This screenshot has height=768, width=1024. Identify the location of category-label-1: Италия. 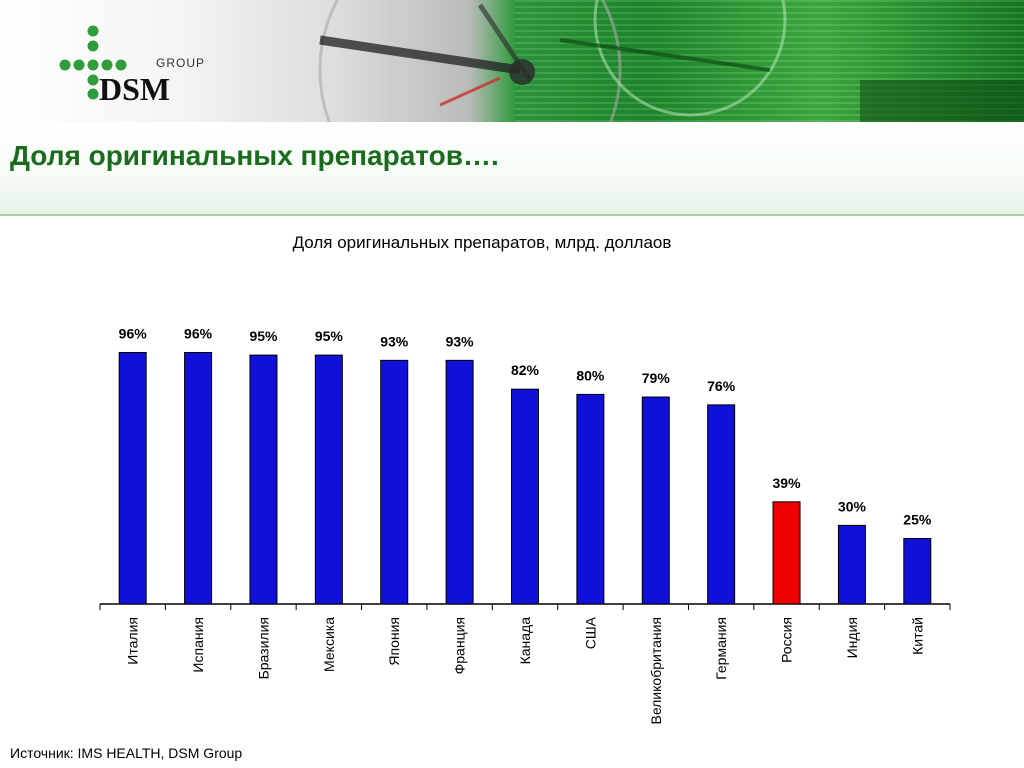
(133, 641).